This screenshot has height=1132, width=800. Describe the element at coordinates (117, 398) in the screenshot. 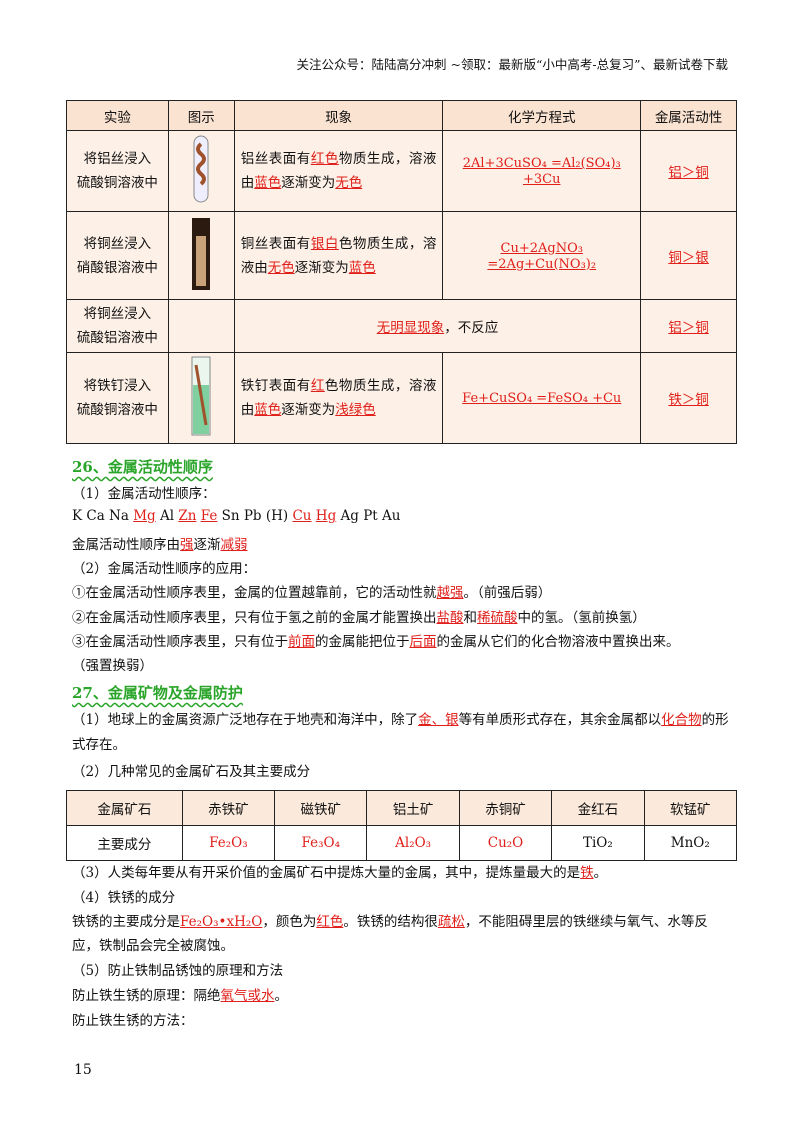

I see `experiment: 将铁钉浸入 硫酸铜溶液中` at that location.